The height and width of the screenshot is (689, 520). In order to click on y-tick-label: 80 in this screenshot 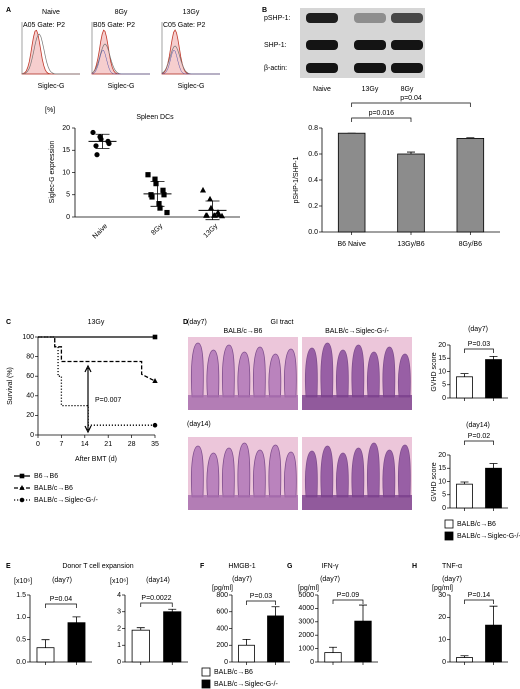, I will do `click(30, 356)`.